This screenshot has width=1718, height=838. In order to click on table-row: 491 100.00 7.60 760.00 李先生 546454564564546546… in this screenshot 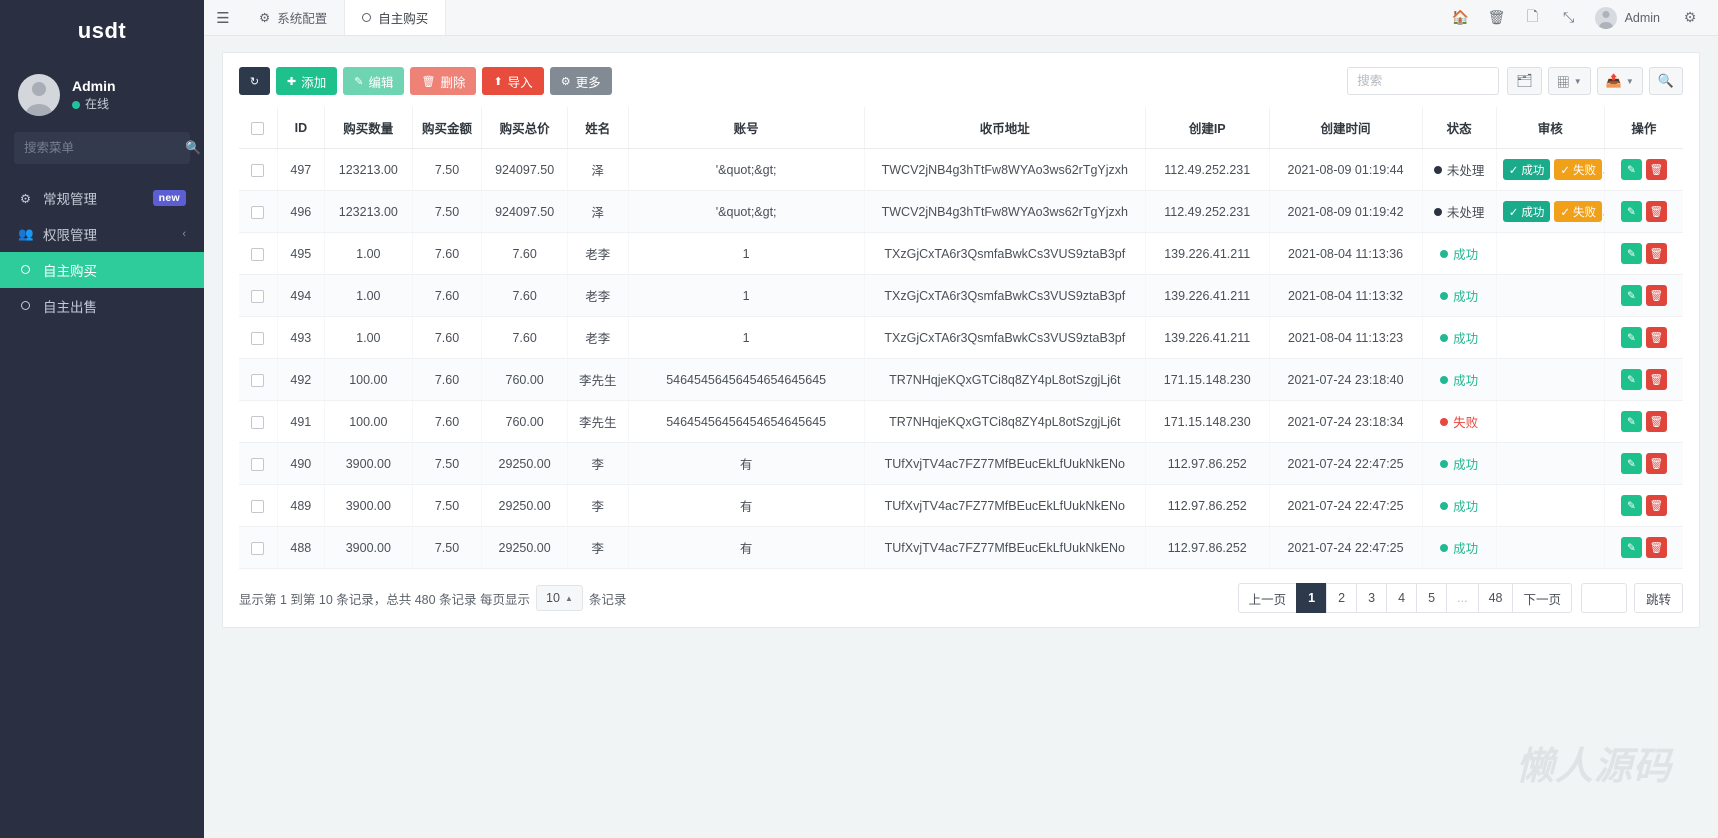, I will do `click(961, 421)`.